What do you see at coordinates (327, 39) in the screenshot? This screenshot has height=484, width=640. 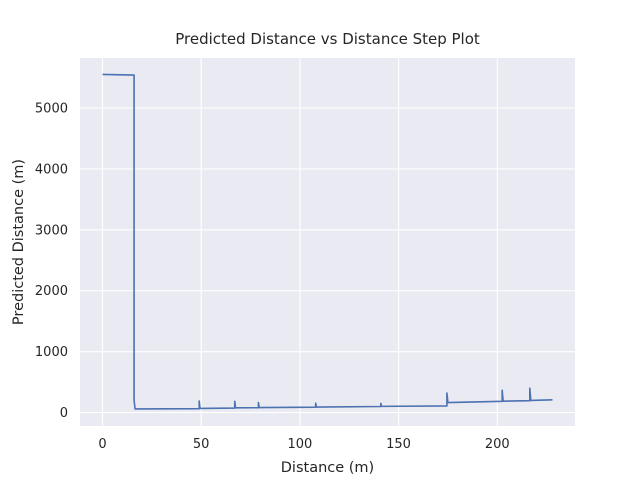 I see `chart-title: Predicted Distance vs Distance Step Plot` at bounding box center [327, 39].